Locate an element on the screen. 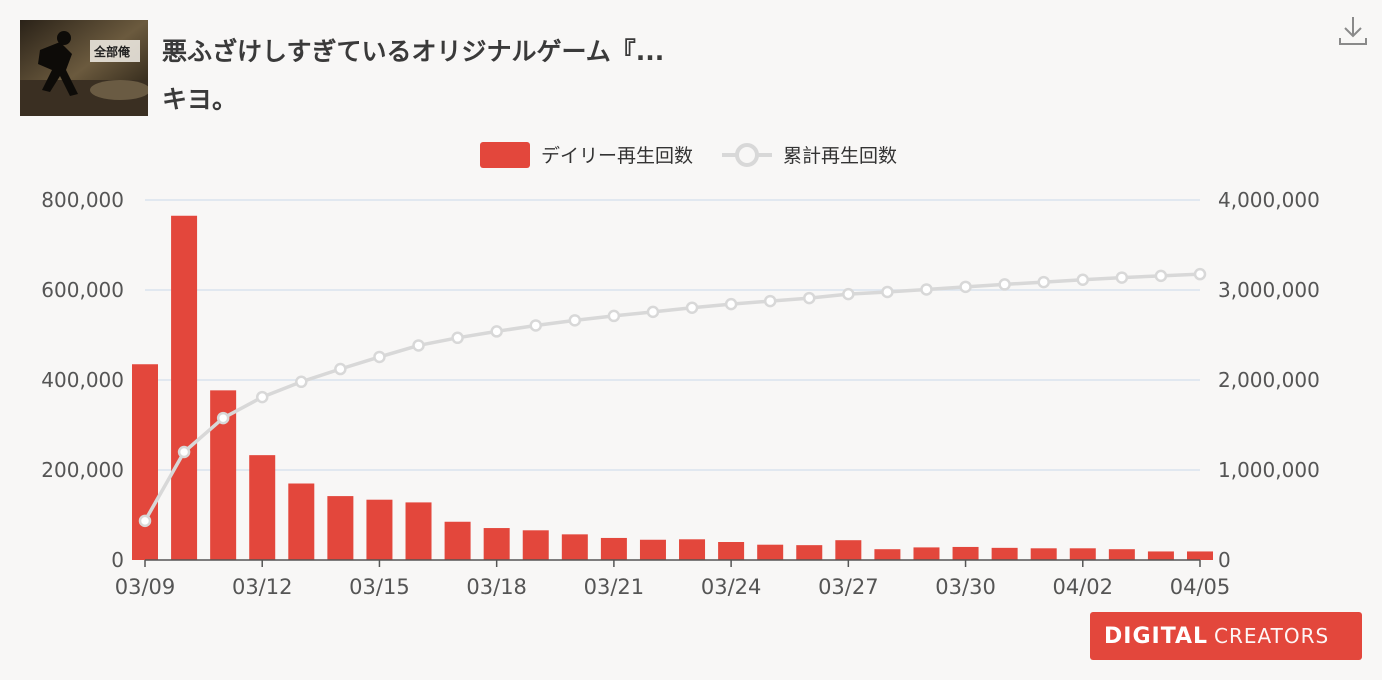 This screenshot has height=680, width=1382. chart-legend: デイリー再生回数 累計再生回数 is located at coordinates (688, 155).